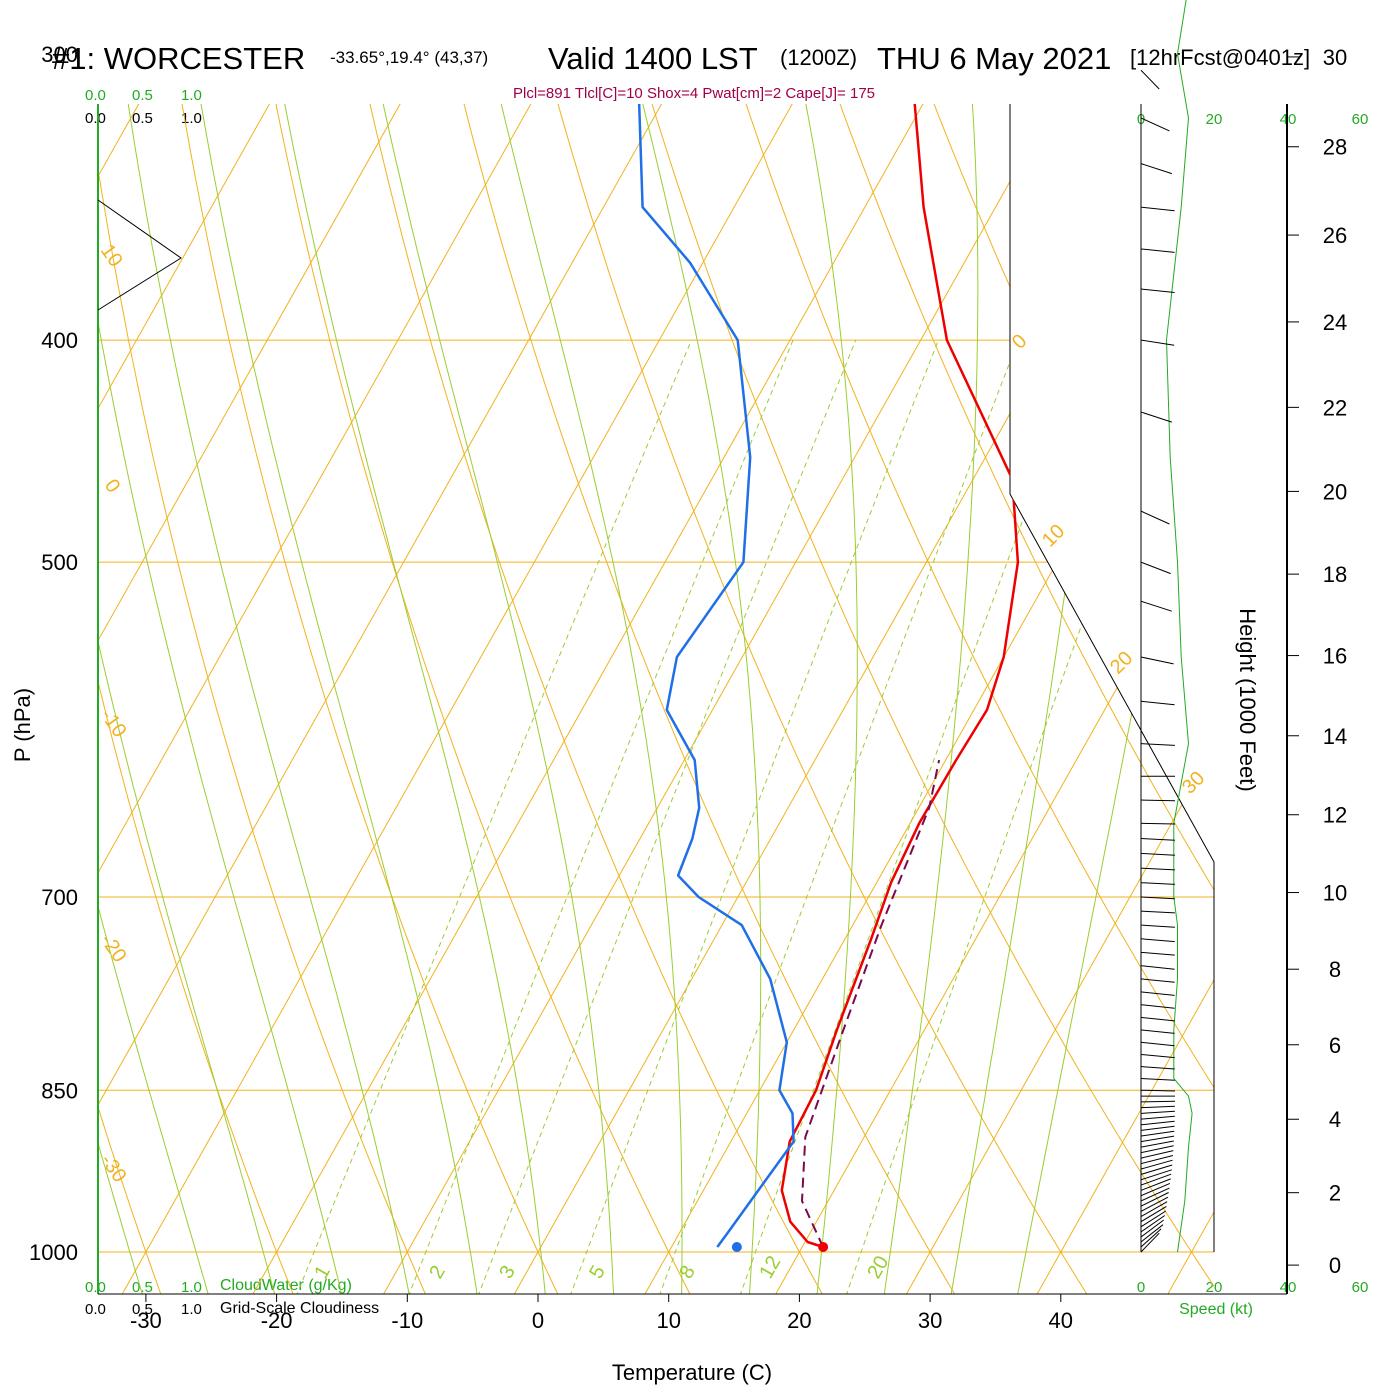 The height and width of the screenshot is (1400, 1400). What do you see at coordinates (687, 1272) in the screenshot?
I see `mixing-ratio-label: 8` at bounding box center [687, 1272].